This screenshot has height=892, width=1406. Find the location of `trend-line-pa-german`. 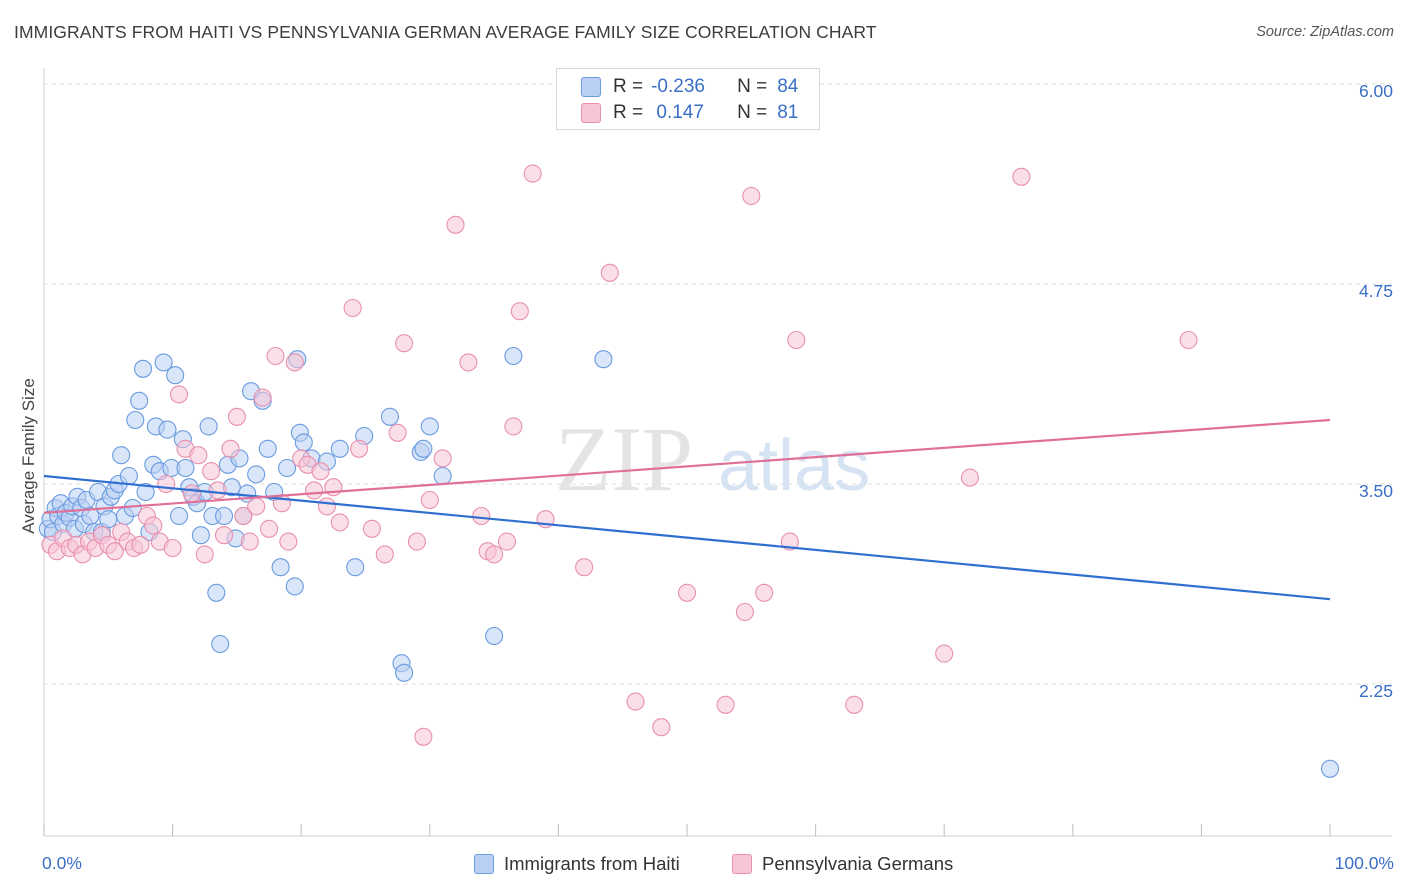

trend-line-pa-german is located at coordinates (687, 466).